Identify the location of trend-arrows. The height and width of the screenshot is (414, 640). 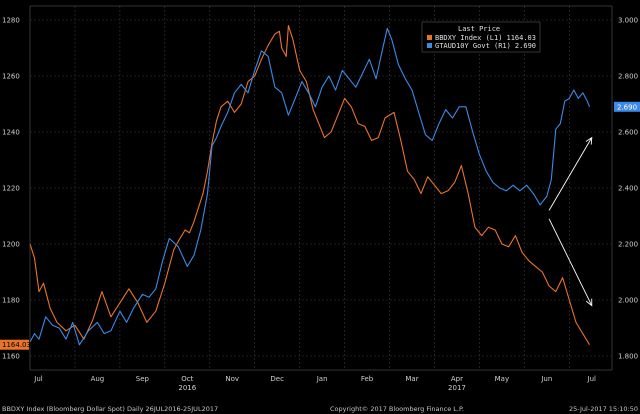
(570, 221).